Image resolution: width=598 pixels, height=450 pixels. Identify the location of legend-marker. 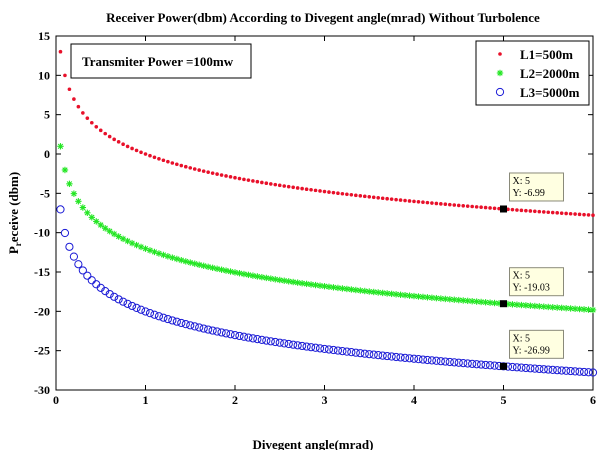
(500, 92).